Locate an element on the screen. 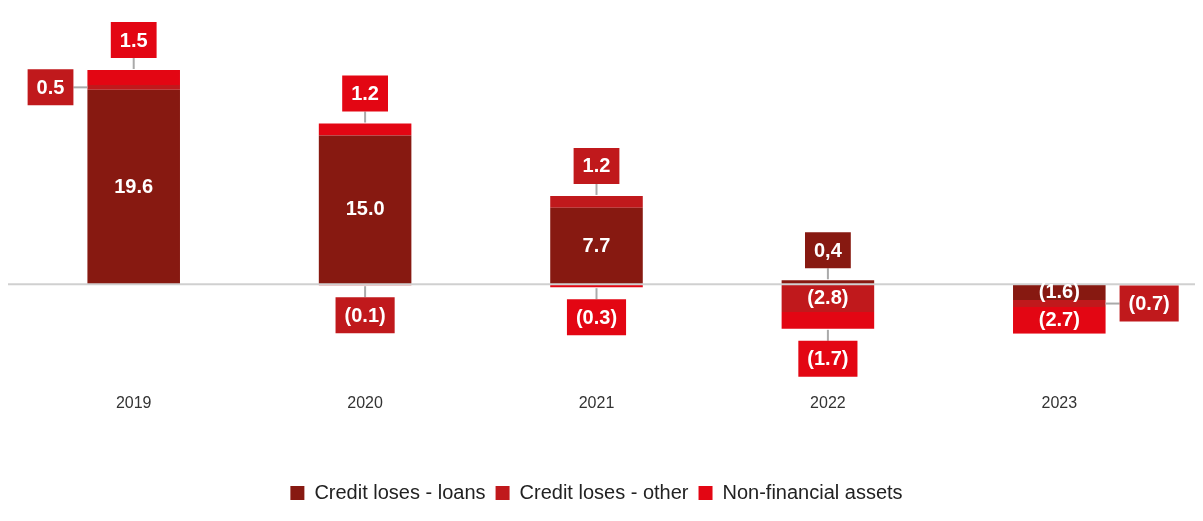 This screenshot has width=1203, height=521. data-label: 7.7 is located at coordinates (596, 244).